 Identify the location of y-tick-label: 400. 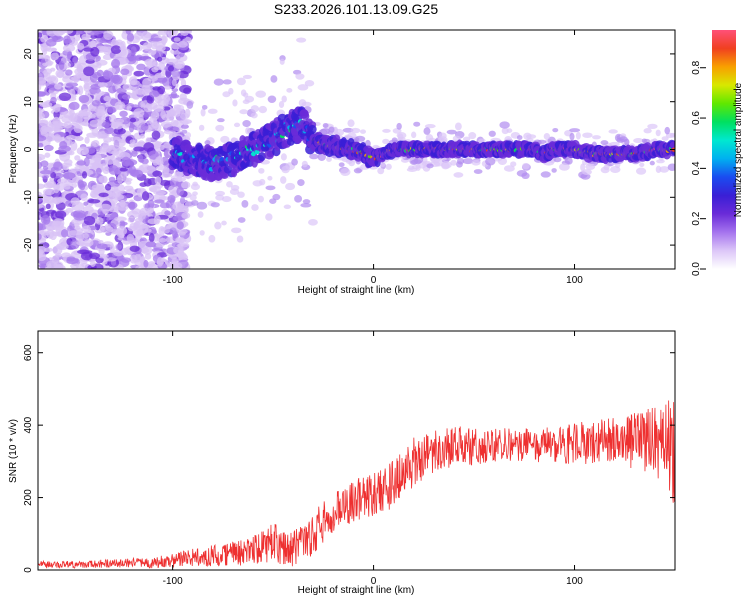
(28, 424).